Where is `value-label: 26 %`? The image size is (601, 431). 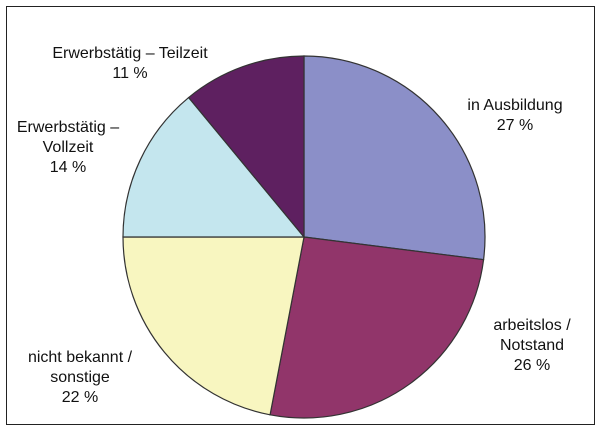 value-label: 26 % is located at coordinates (532, 365).